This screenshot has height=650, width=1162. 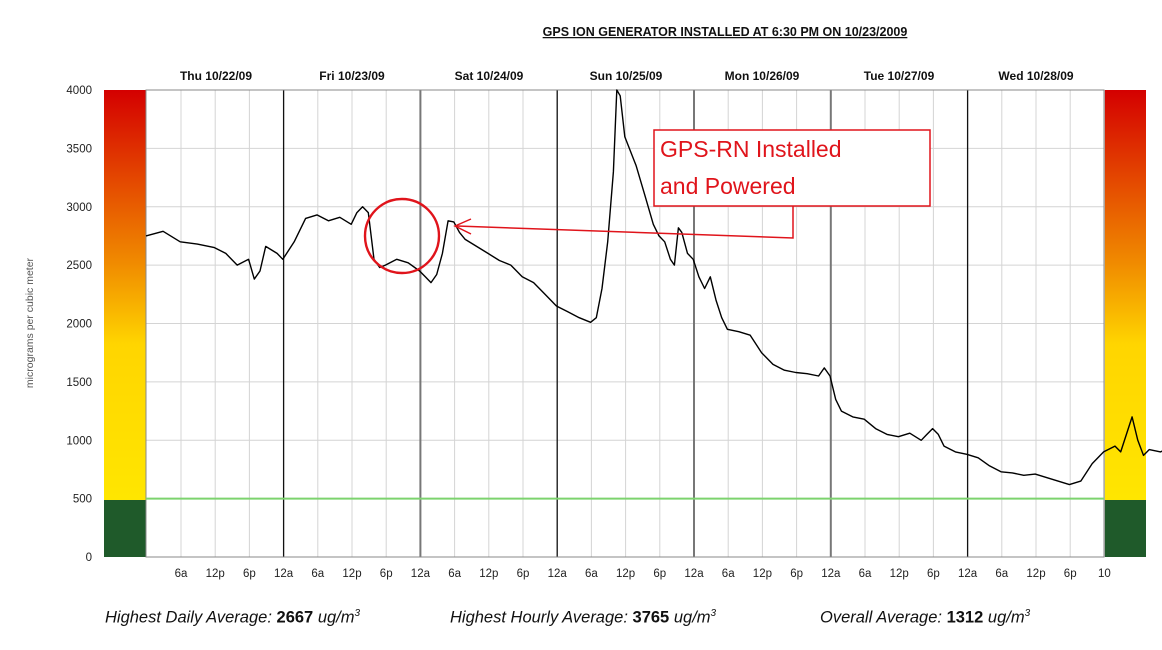 What do you see at coordinates (1035, 76) in the screenshot?
I see `day-label: Wed 10/28/09` at bounding box center [1035, 76].